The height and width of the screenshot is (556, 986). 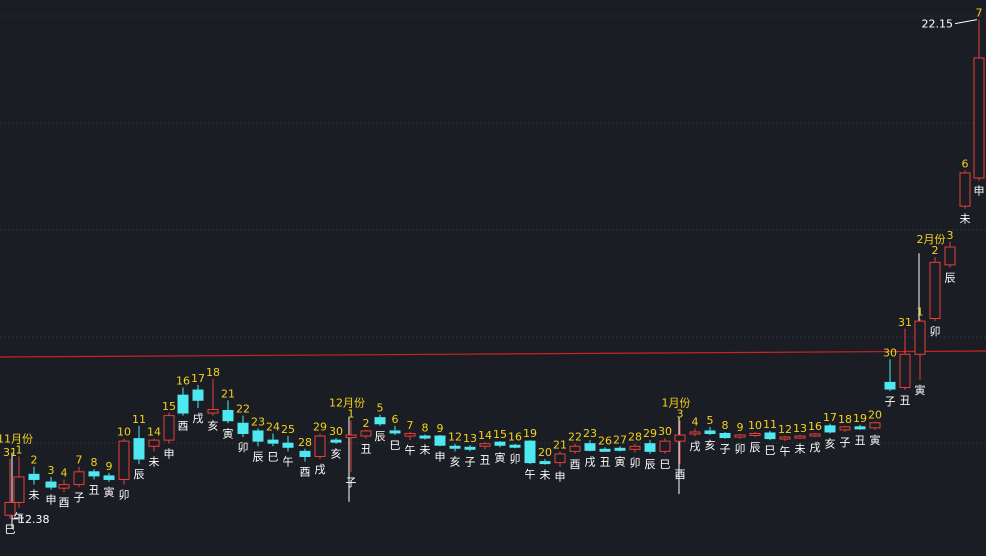 I want to click on day-label: 27, so click(x=620, y=439).